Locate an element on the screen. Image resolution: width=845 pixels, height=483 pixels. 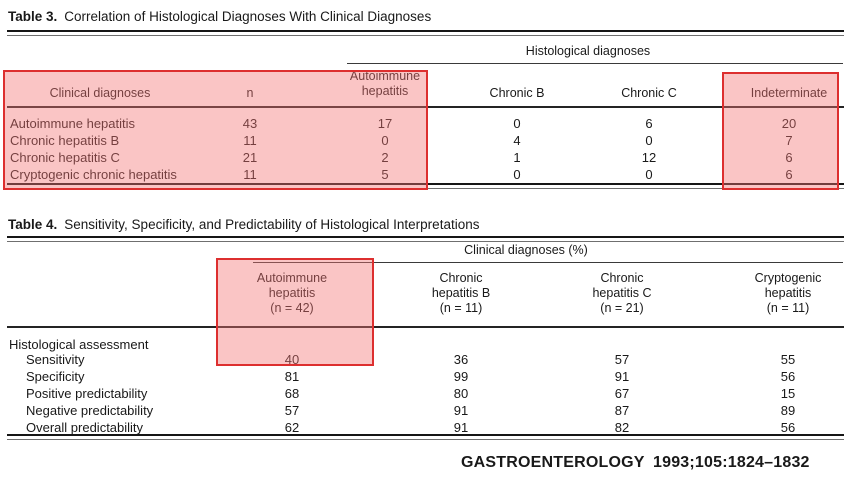
t4-col-autoimmune-hepatitis: Autoimmune hepatitis (n = 42) is located at coordinates (292, 293).